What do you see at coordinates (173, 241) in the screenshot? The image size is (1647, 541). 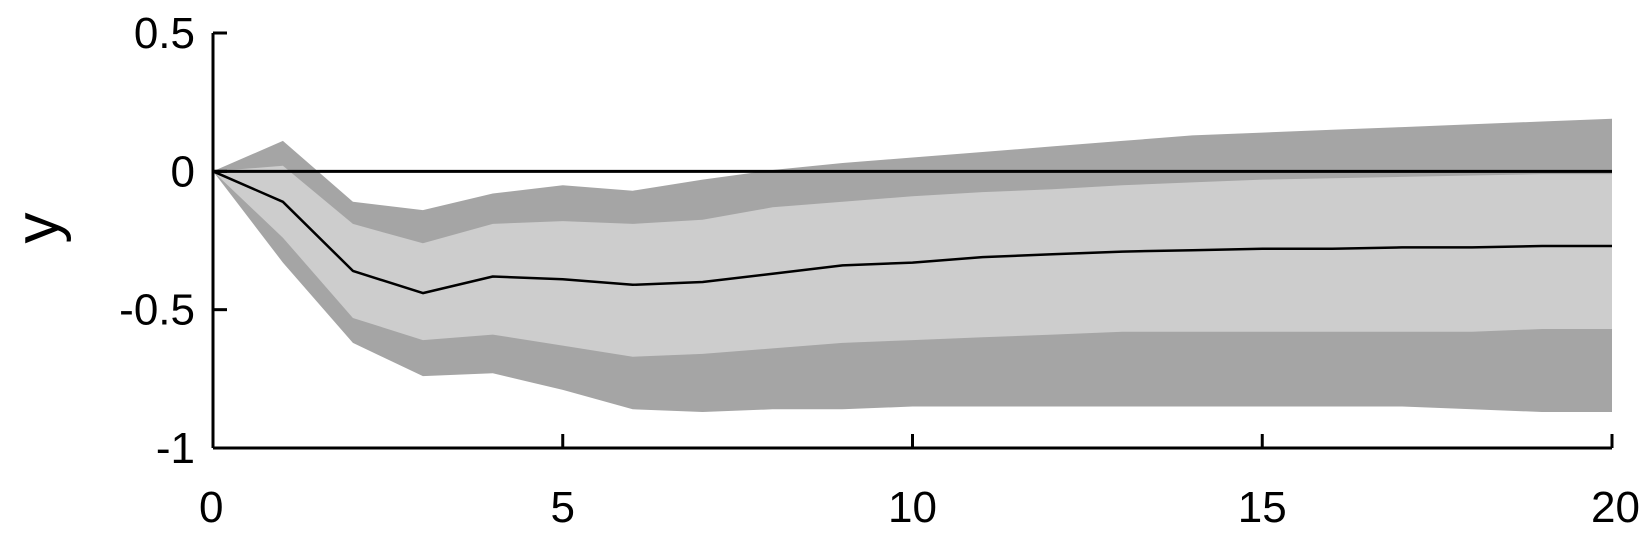 I see `y-ticks: 0.5 0 -0.5 -1` at bounding box center [173, 241].